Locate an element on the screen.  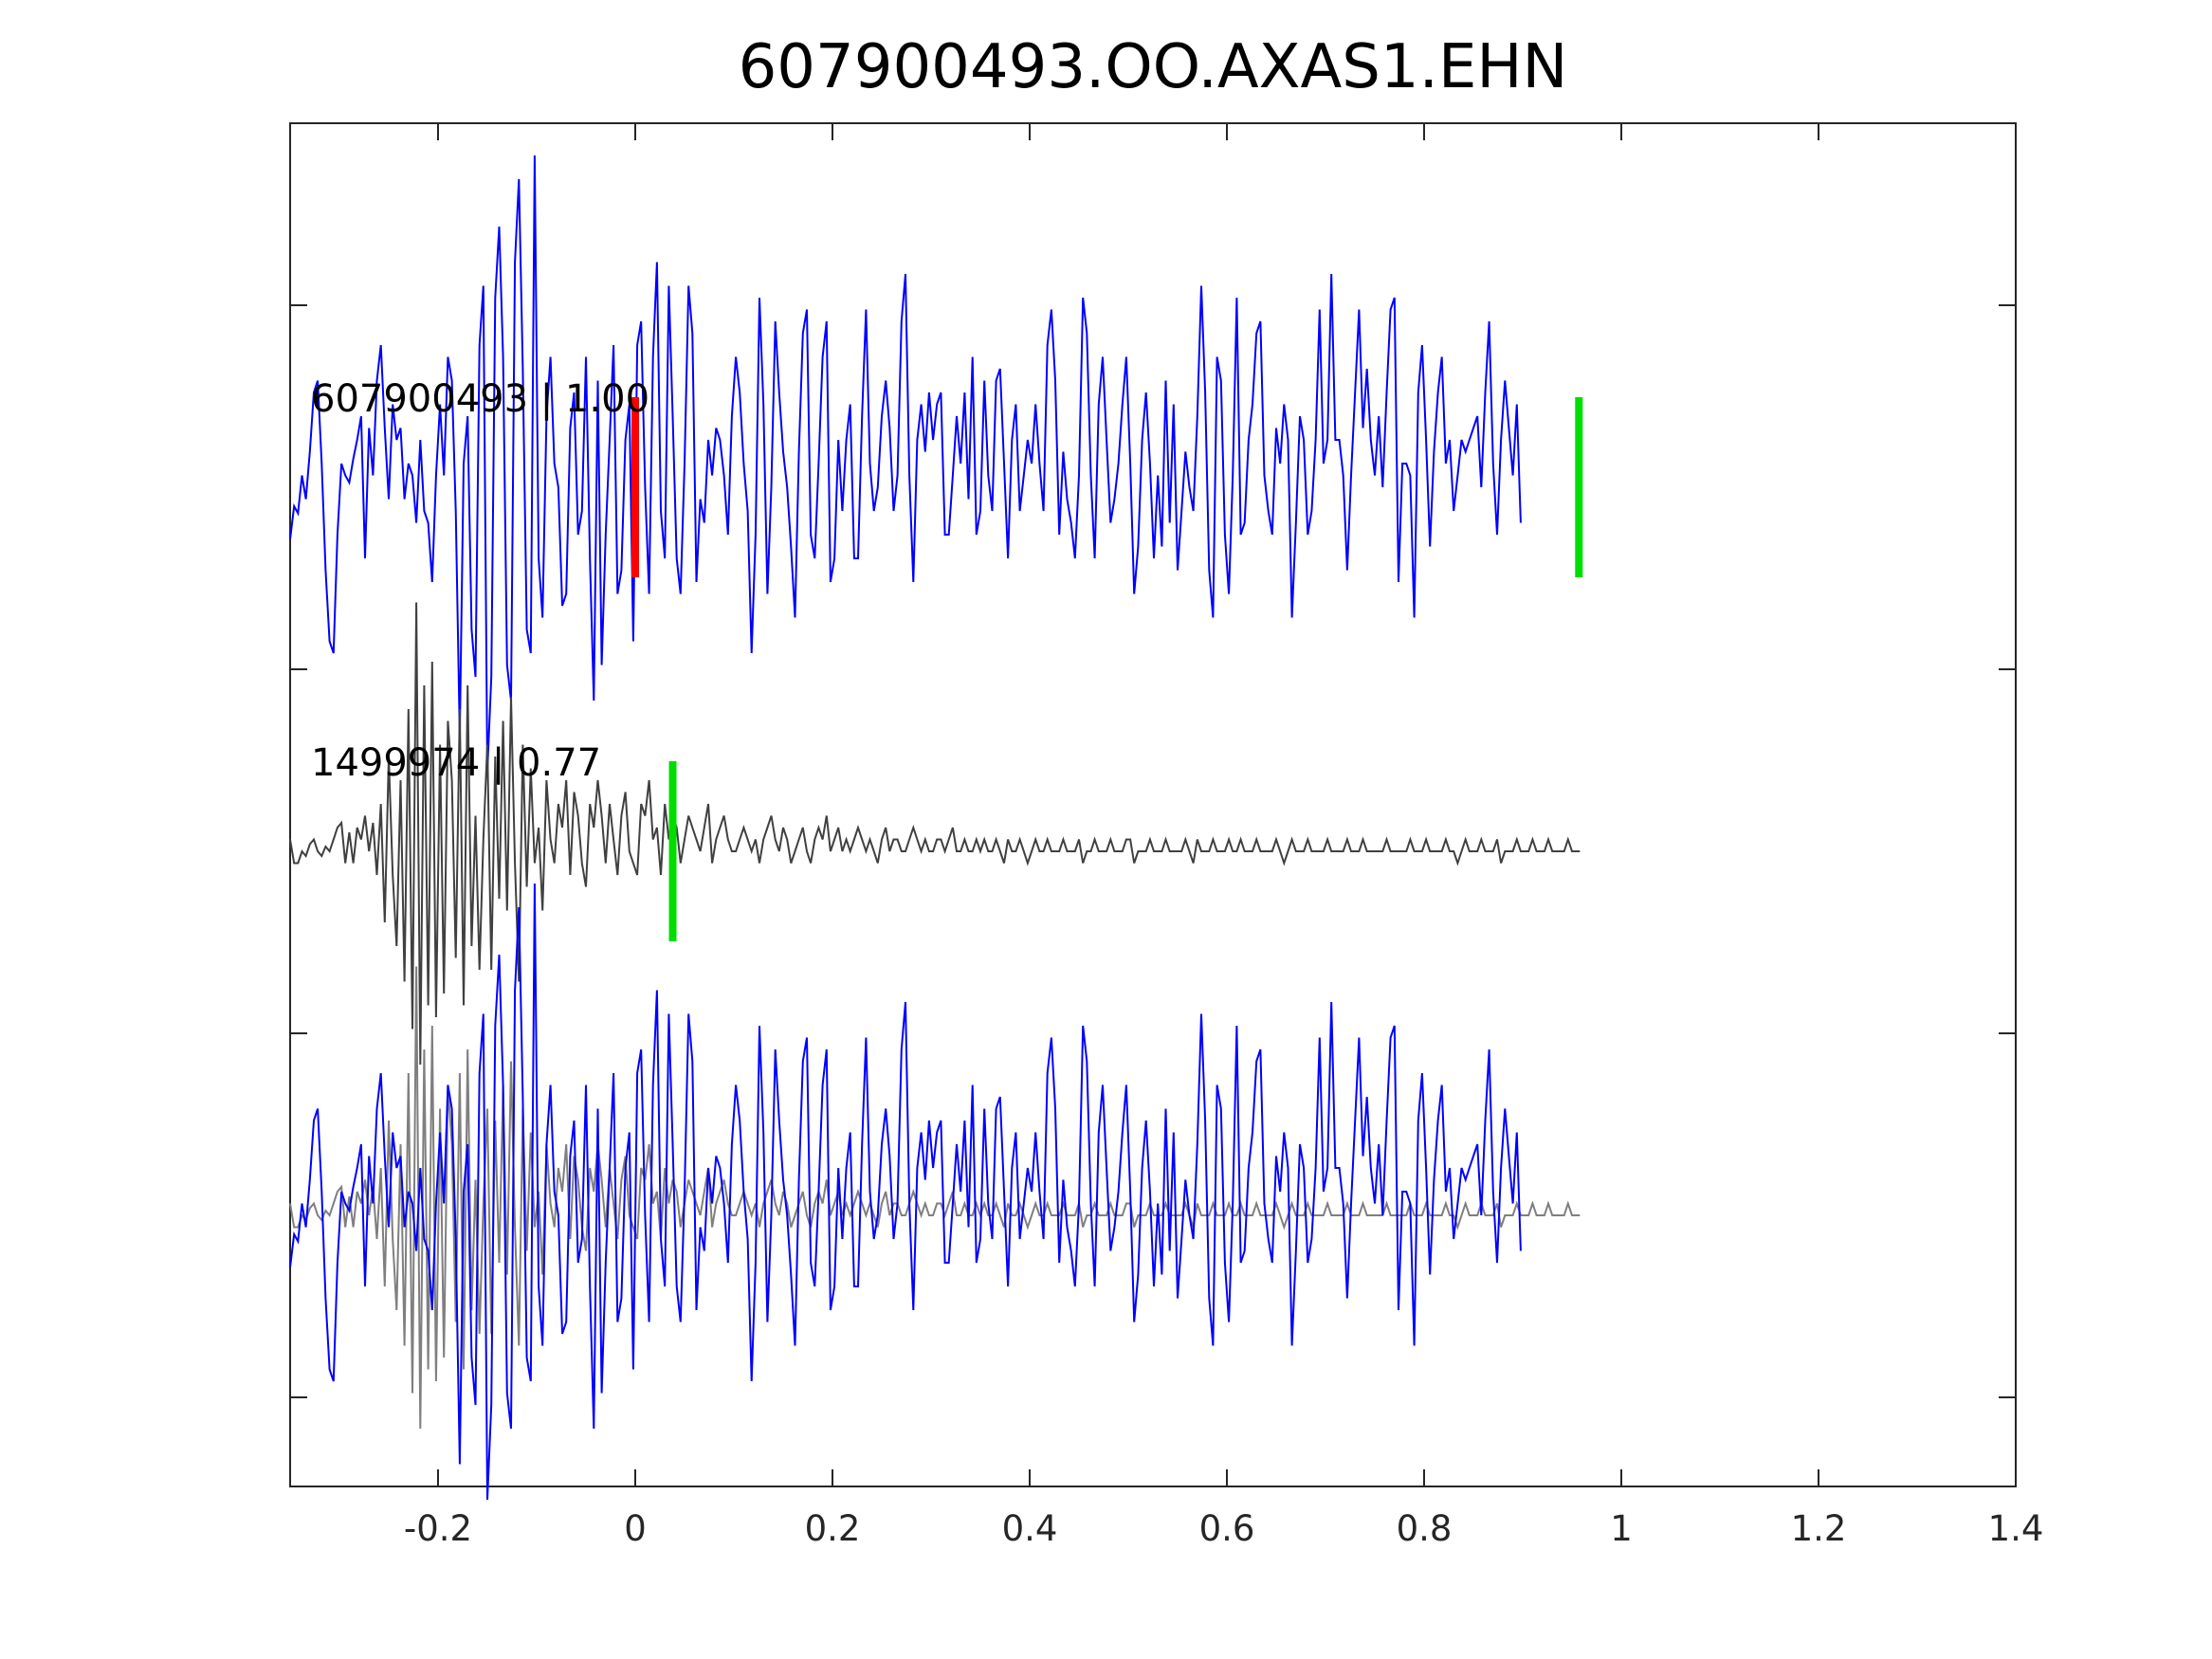
x-tick-label: 0 is located at coordinates (635, 1528).